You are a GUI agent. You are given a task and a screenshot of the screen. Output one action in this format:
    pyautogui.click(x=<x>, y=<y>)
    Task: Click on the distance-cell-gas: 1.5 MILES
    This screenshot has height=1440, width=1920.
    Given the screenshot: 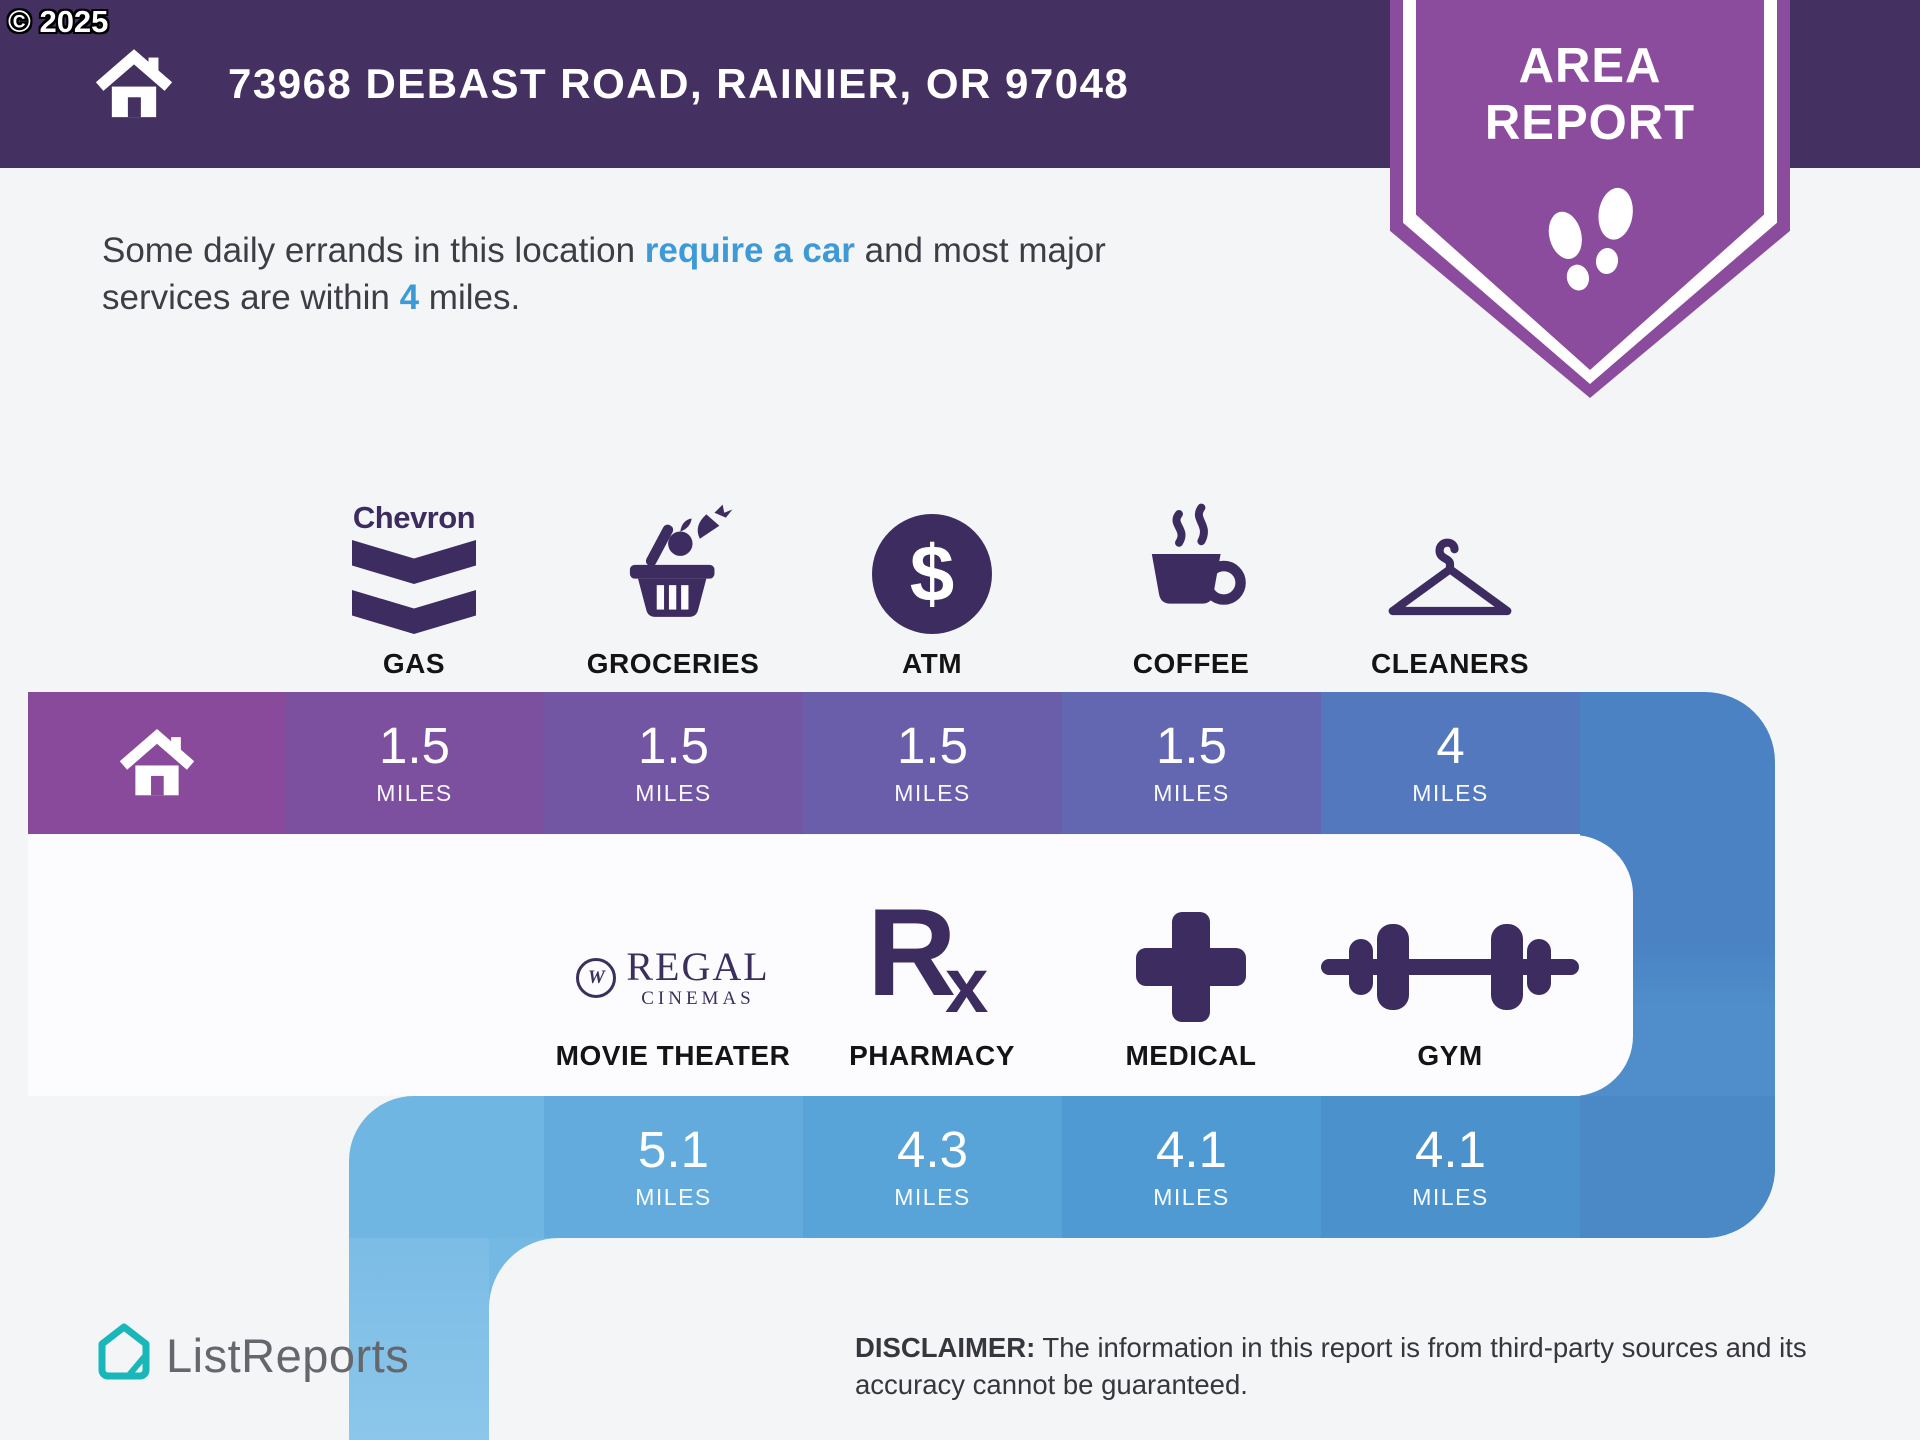 What is the action you would take?
    pyautogui.click(x=414, y=763)
    